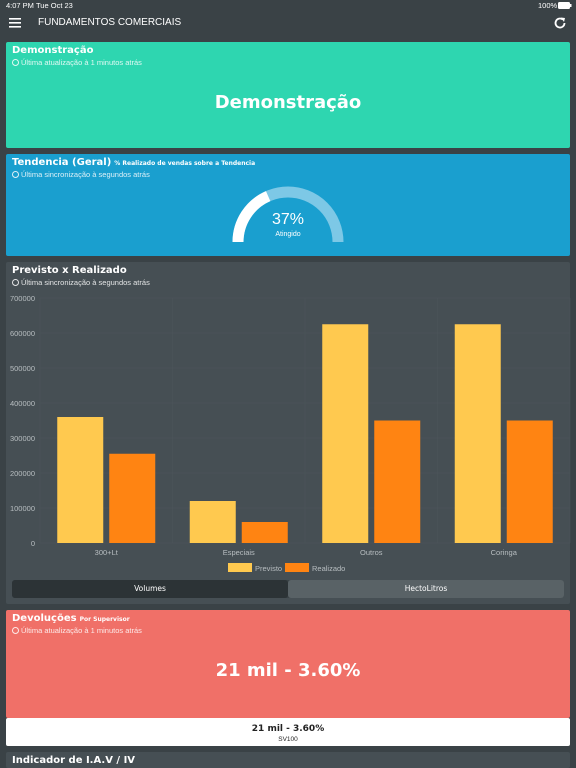 The image size is (576, 768). Describe the element at coordinates (62, 162) in the screenshot. I see `title: Tendencia (Geral)` at that location.